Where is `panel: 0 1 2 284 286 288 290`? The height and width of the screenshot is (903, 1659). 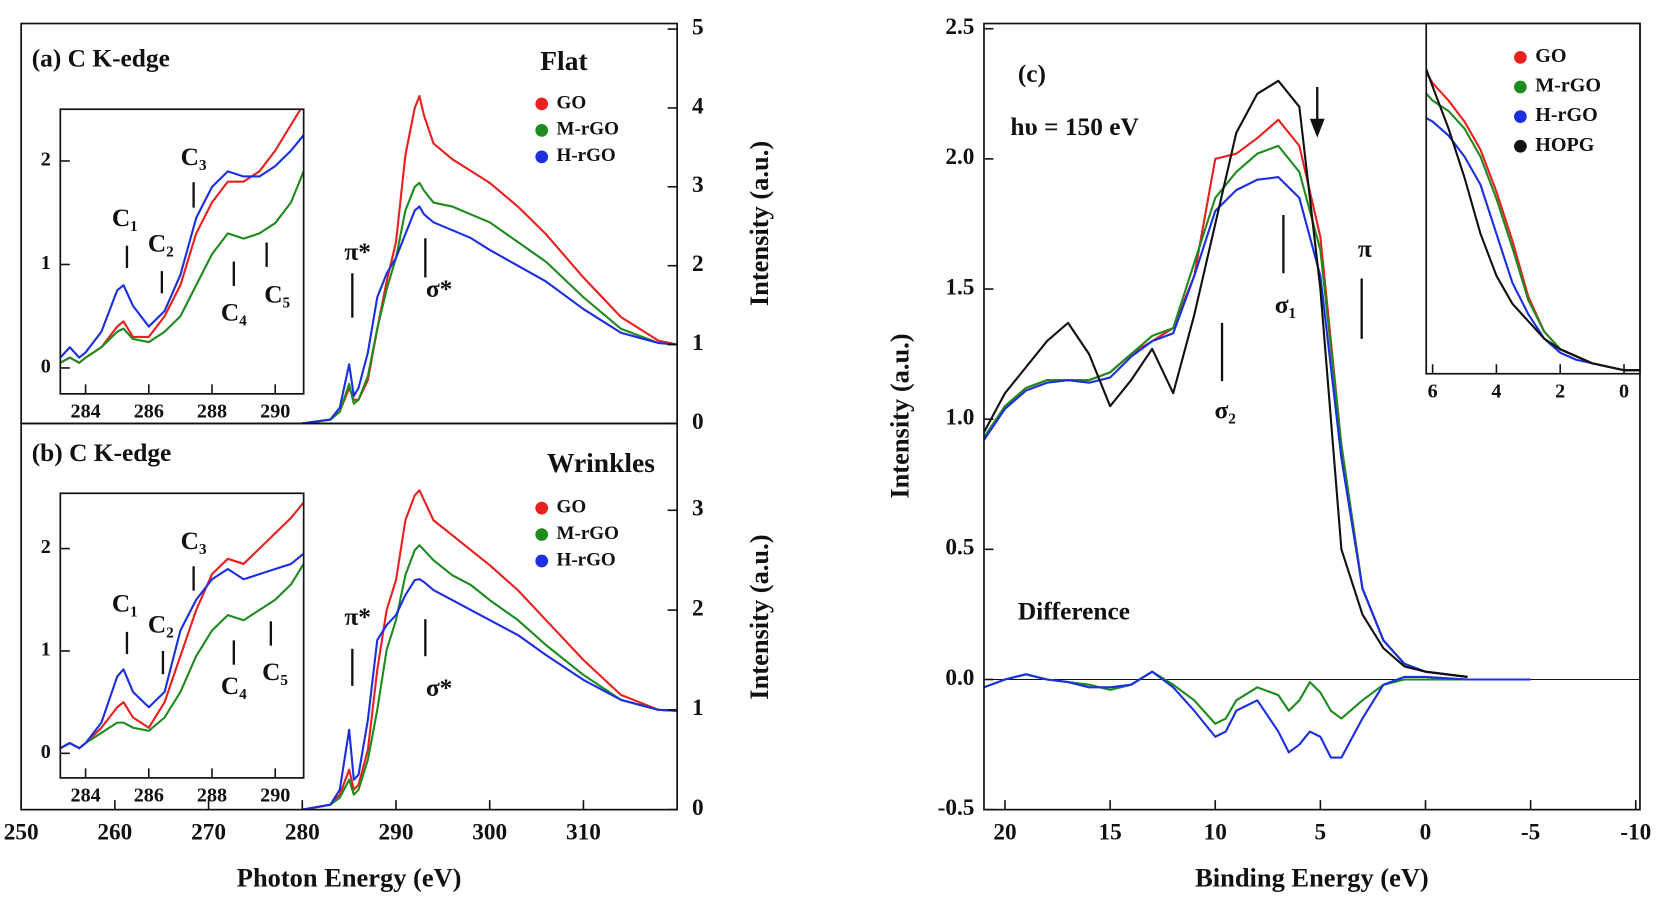
panel: 0 1 2 284 286 288 290 is located at coordinates (173, 649).